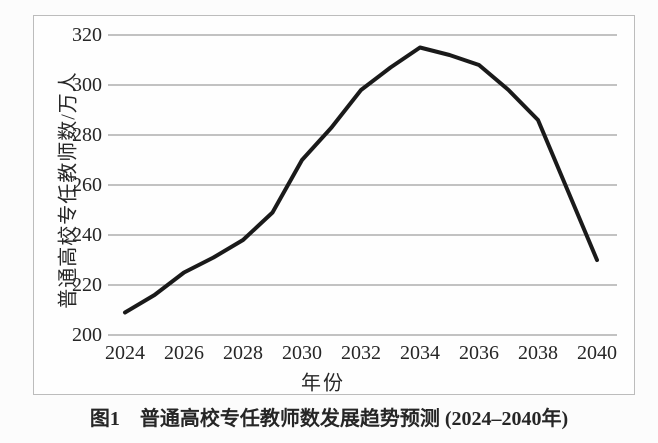  I want to click on x-axis-title: 年份, so click(323, 383).